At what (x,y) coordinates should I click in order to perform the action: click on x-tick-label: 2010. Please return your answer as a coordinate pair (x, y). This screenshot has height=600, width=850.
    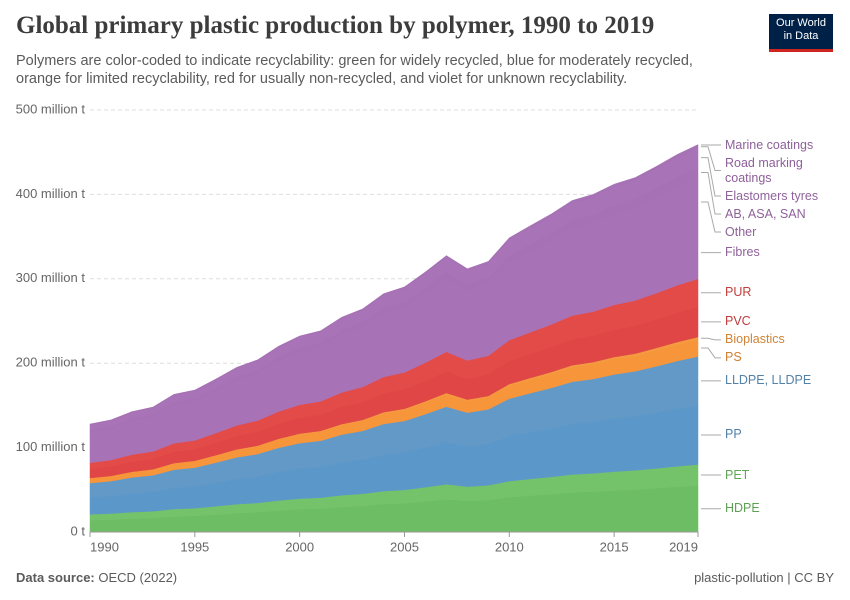
    Looking at the image, I should click on (509, 546).